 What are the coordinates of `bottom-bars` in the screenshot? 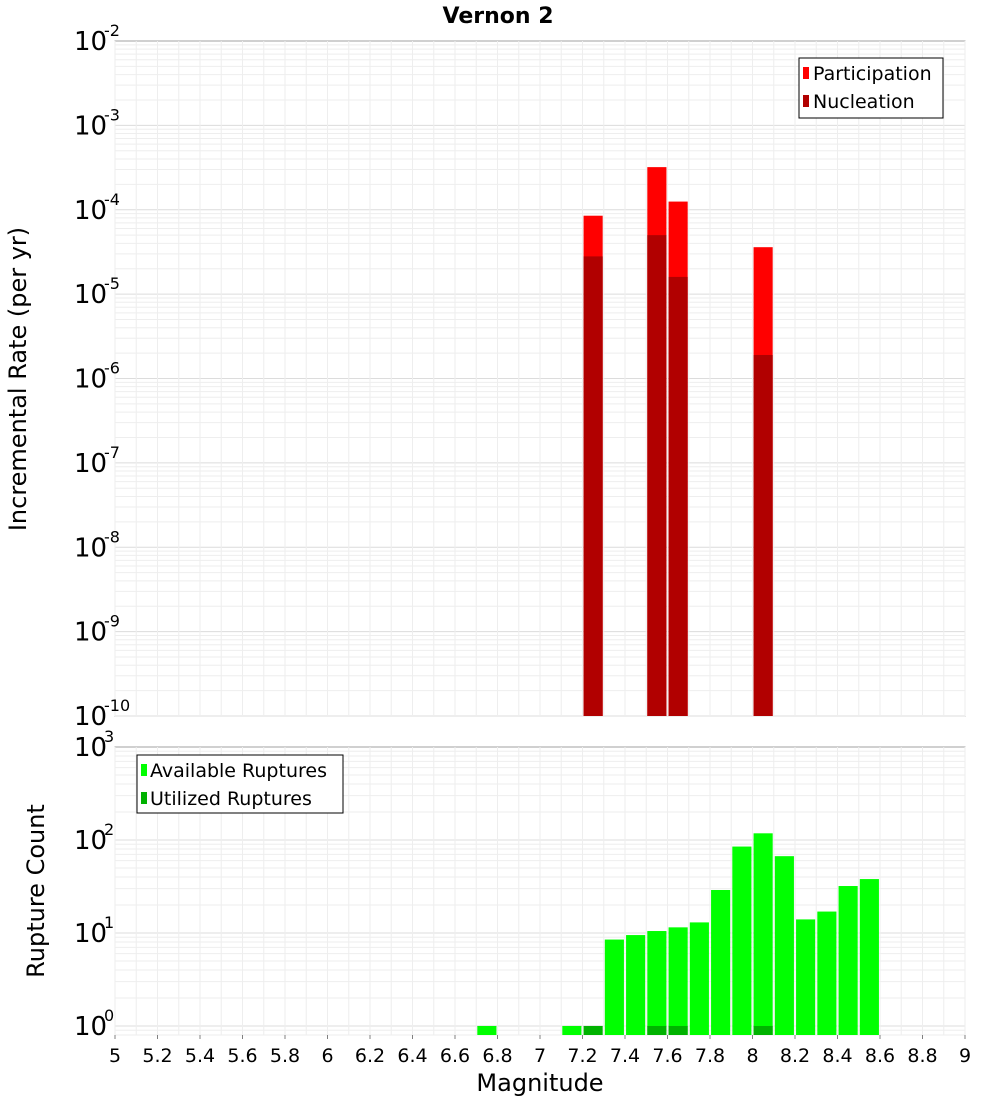 It's located at (678, 934).